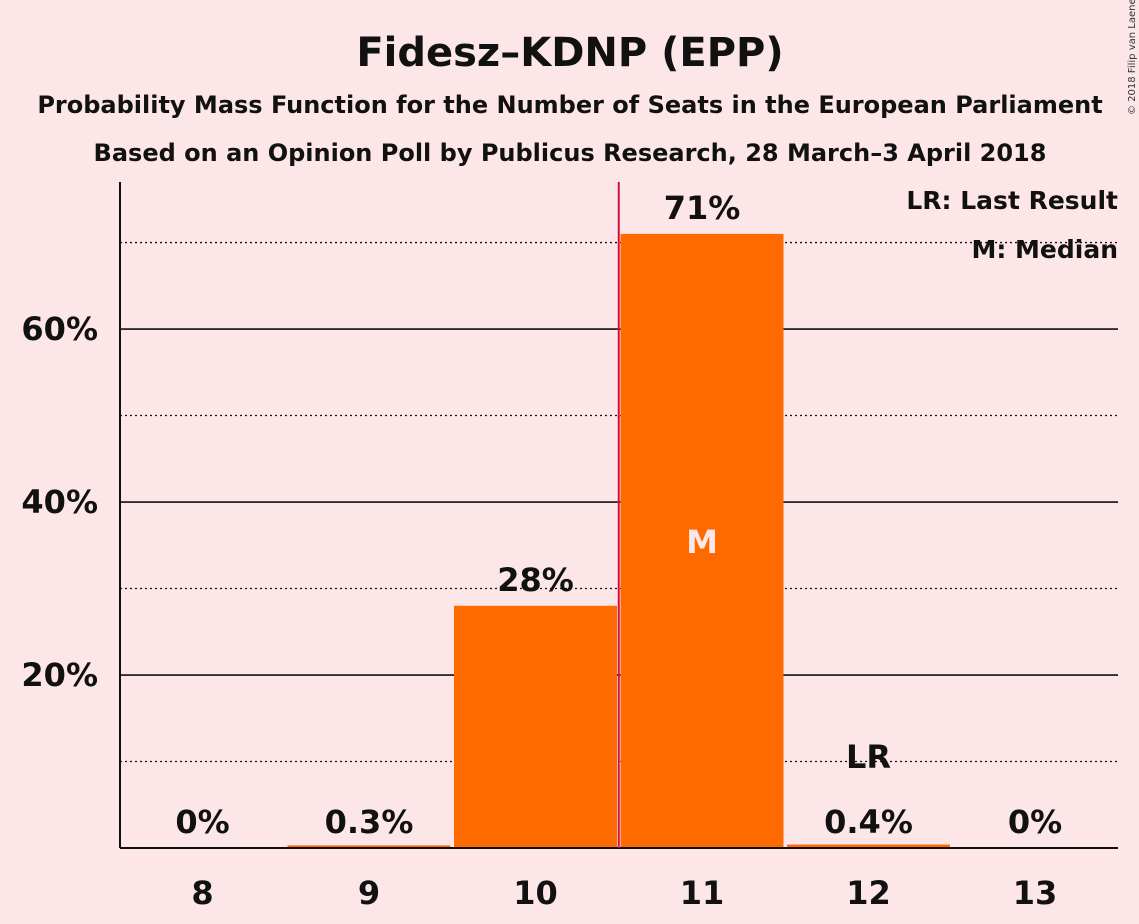 The width and height of the screenshot is (1139, 924). What do you see at coordinates (569, 53) in the screenshot?
I see `chart-title: Fidesz–KDNP (EPP)` at bounding box center [569, 53].